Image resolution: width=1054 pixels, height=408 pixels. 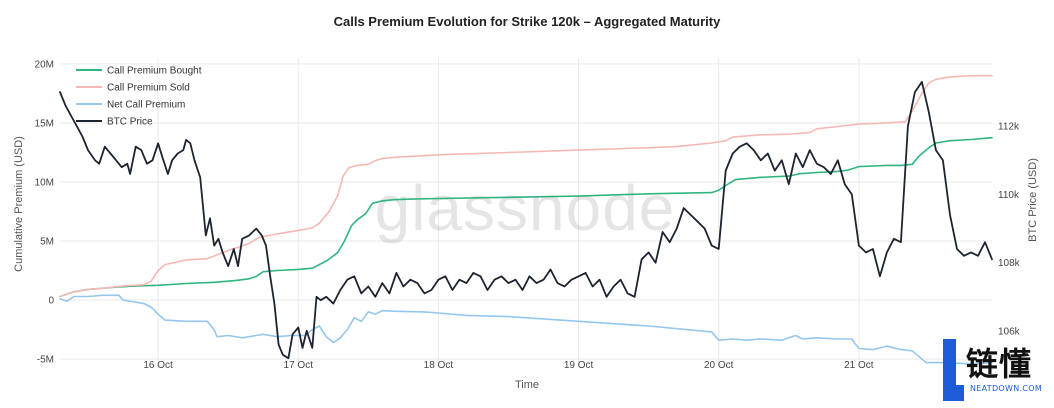 I want to click on logo-english-text: NEATDOWN.COM, so click(x=1006, y=388).